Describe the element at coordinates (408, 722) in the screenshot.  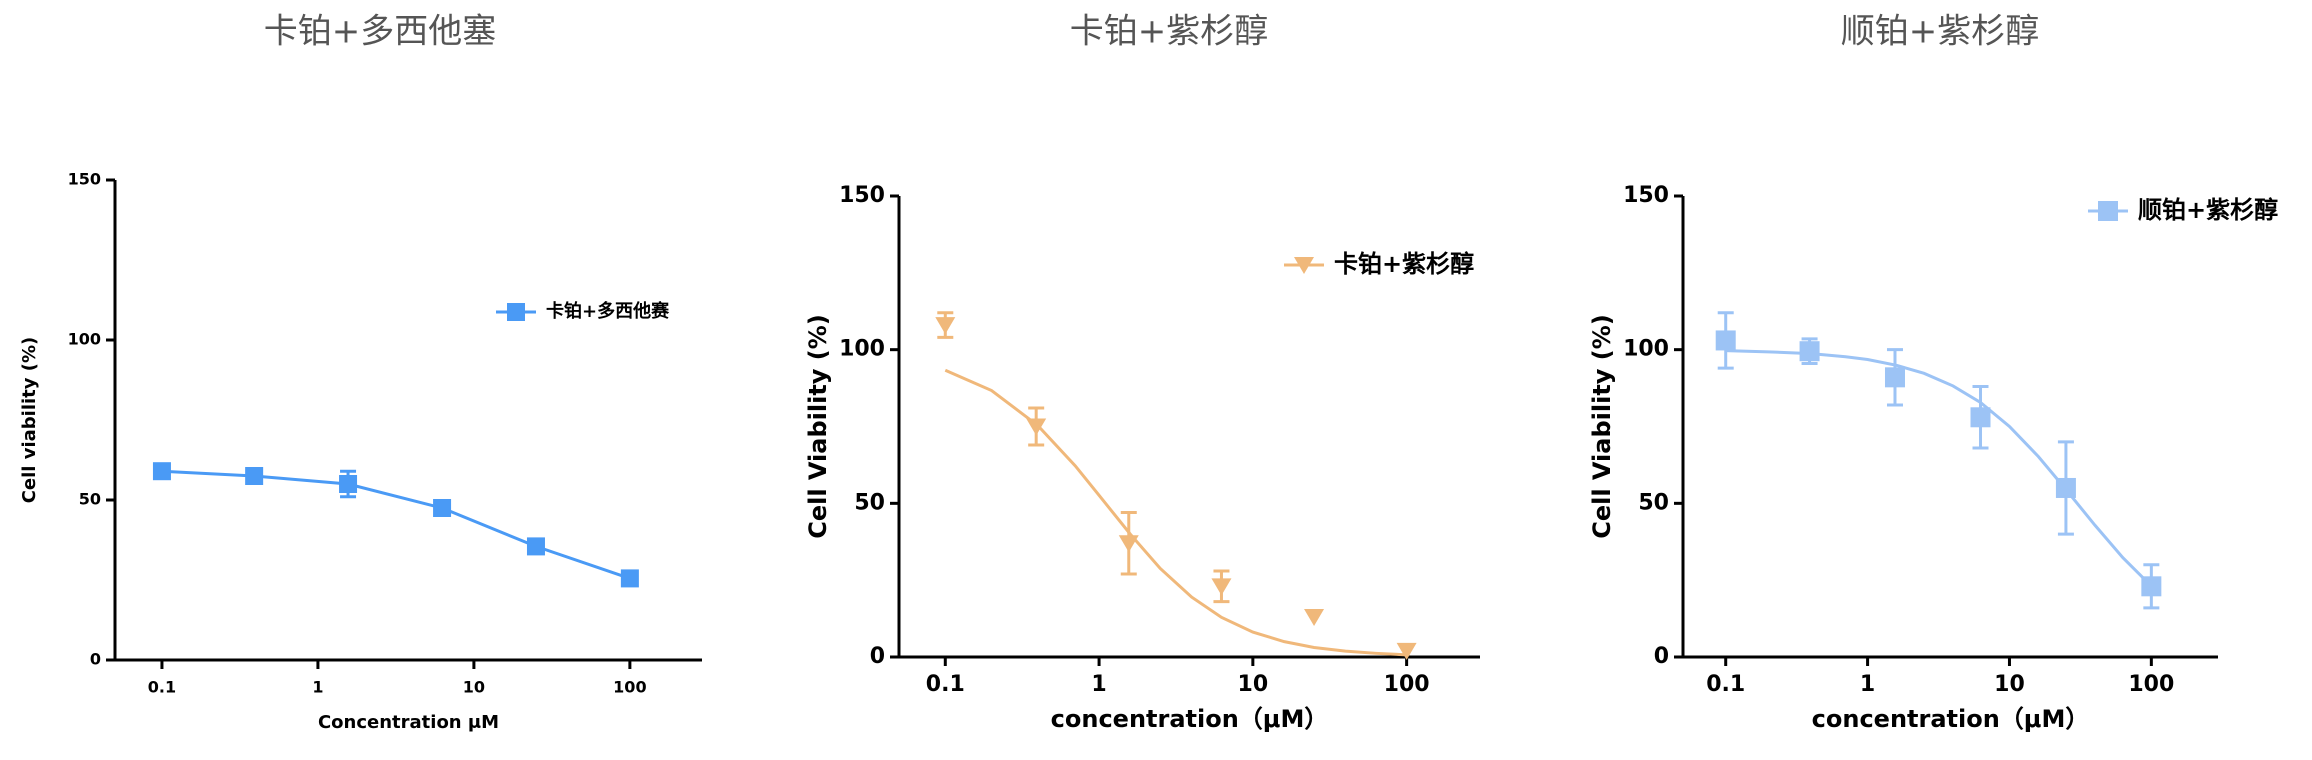
I see `x-axis-label: Concentration μM` at that location.